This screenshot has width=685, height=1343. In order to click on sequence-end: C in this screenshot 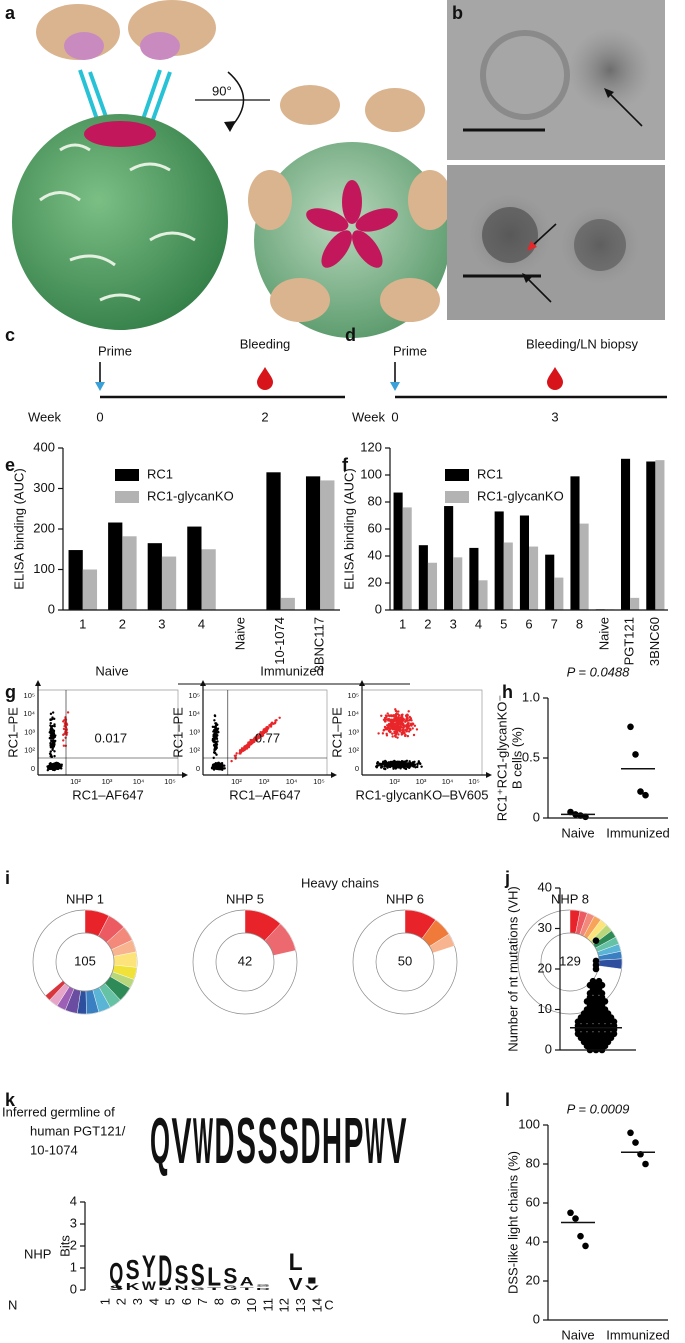, I will do `click(328, 1304)`.